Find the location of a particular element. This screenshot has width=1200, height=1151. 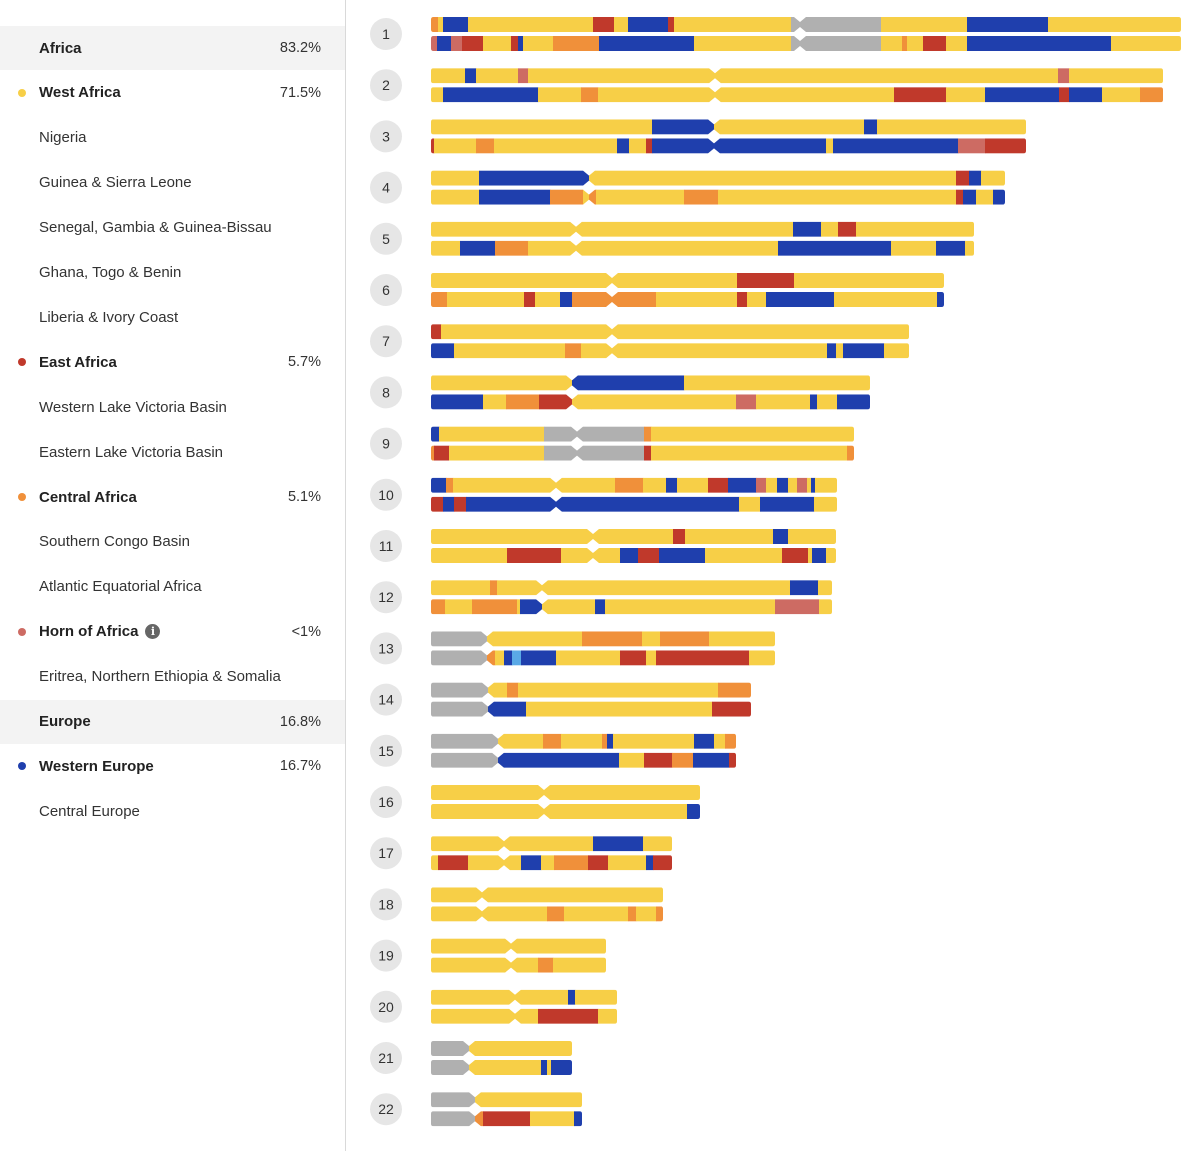

chromosome-9: 9 is located at coordinates (612, 443).